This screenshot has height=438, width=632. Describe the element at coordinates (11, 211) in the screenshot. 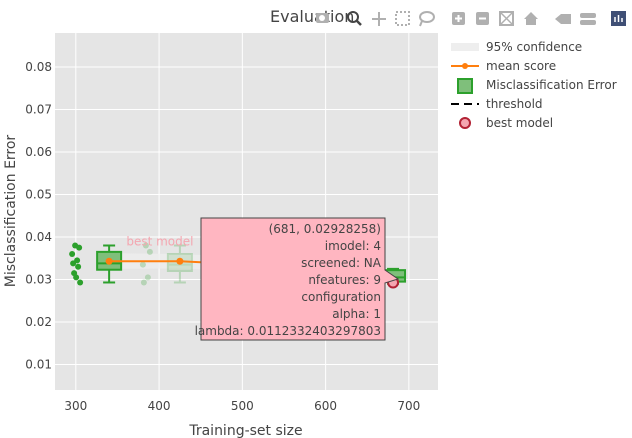

I see `y-axis-title: Misclassification Error` at that location.